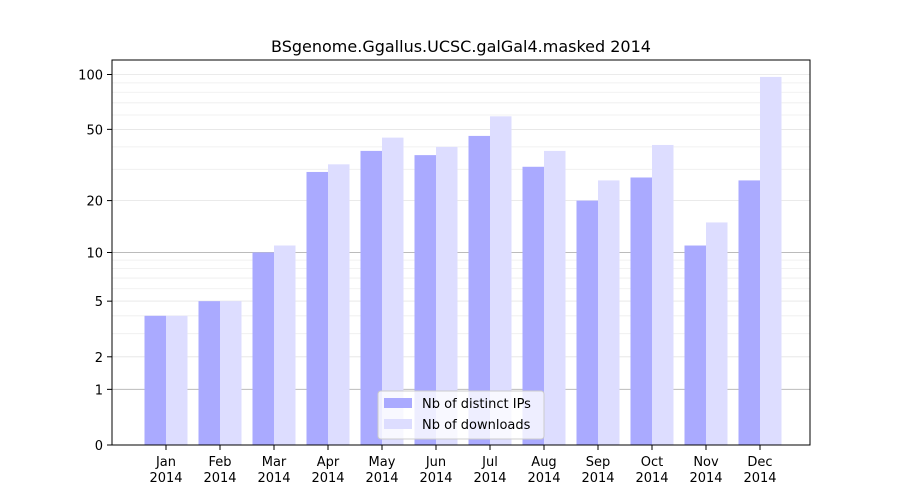  I want to click on y-tick-label: 1, so click(99, 390).